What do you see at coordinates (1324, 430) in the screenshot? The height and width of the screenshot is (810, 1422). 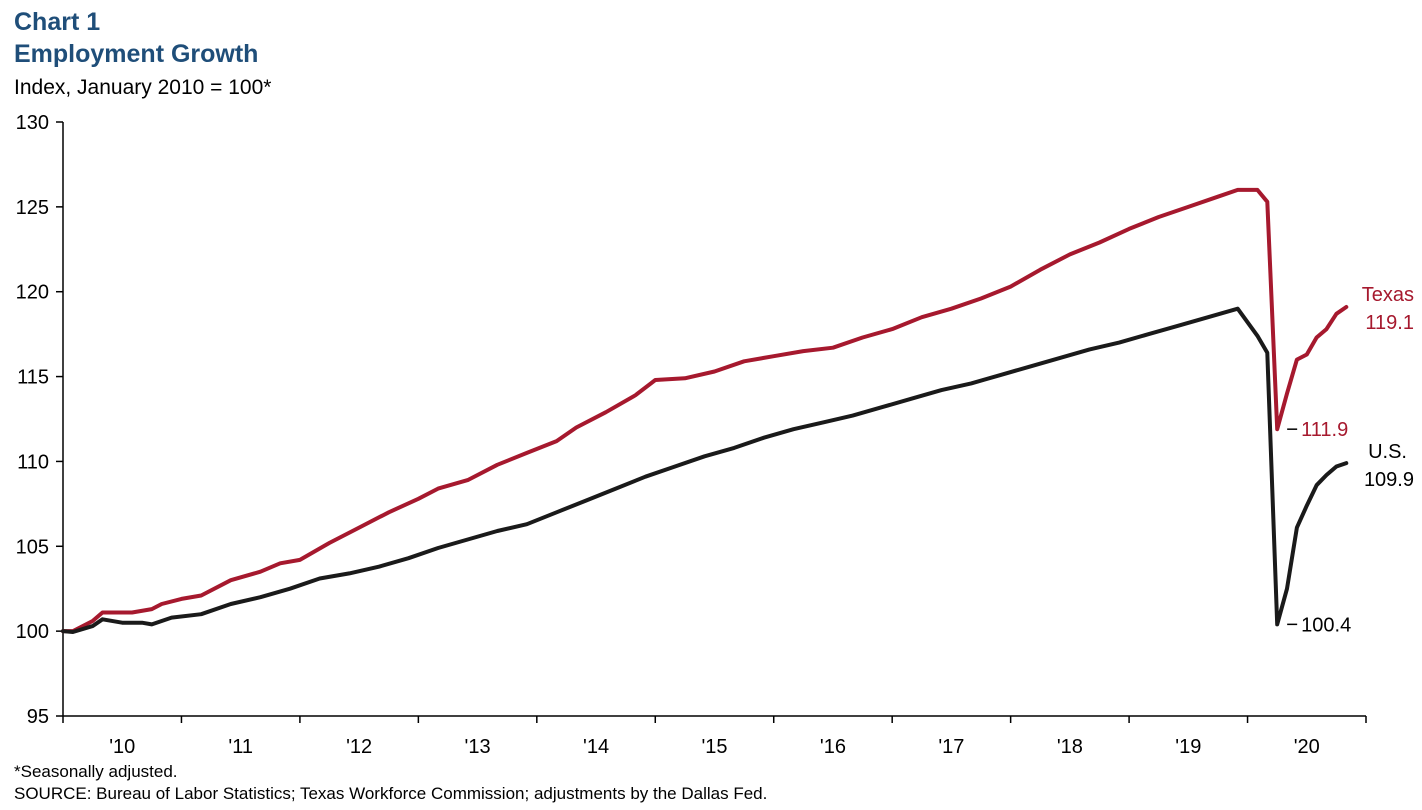 I see `trough-label-texas: 111.9` at bounding box center [1324, 430].